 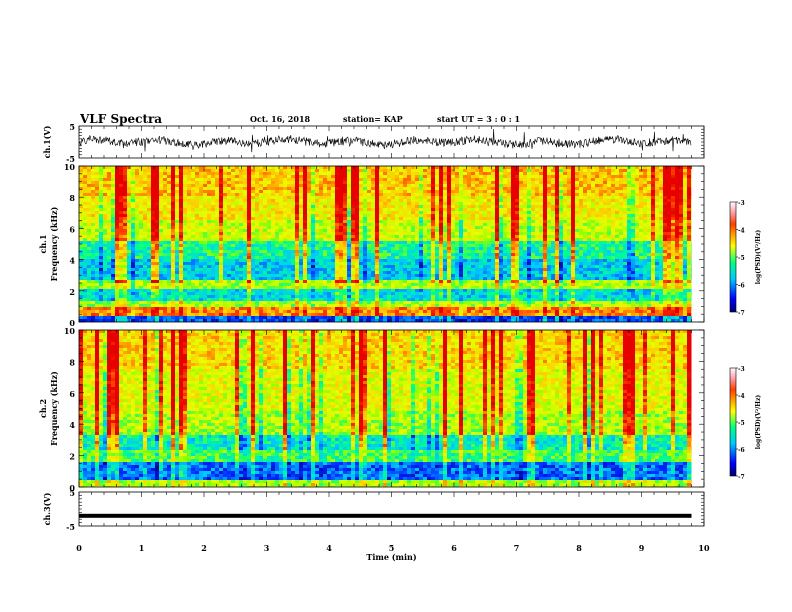 What do you see at coordinates (72, 394) in the screenshot?
I see `y-tick-label: 6` at bounding box center [72, 394].